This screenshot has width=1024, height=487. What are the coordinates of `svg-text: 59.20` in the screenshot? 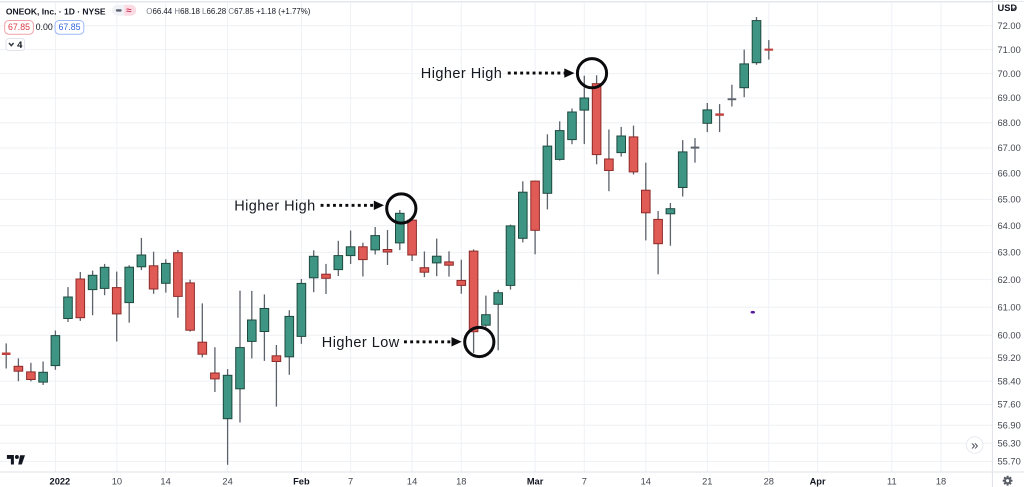 It's located at (1009, 358).